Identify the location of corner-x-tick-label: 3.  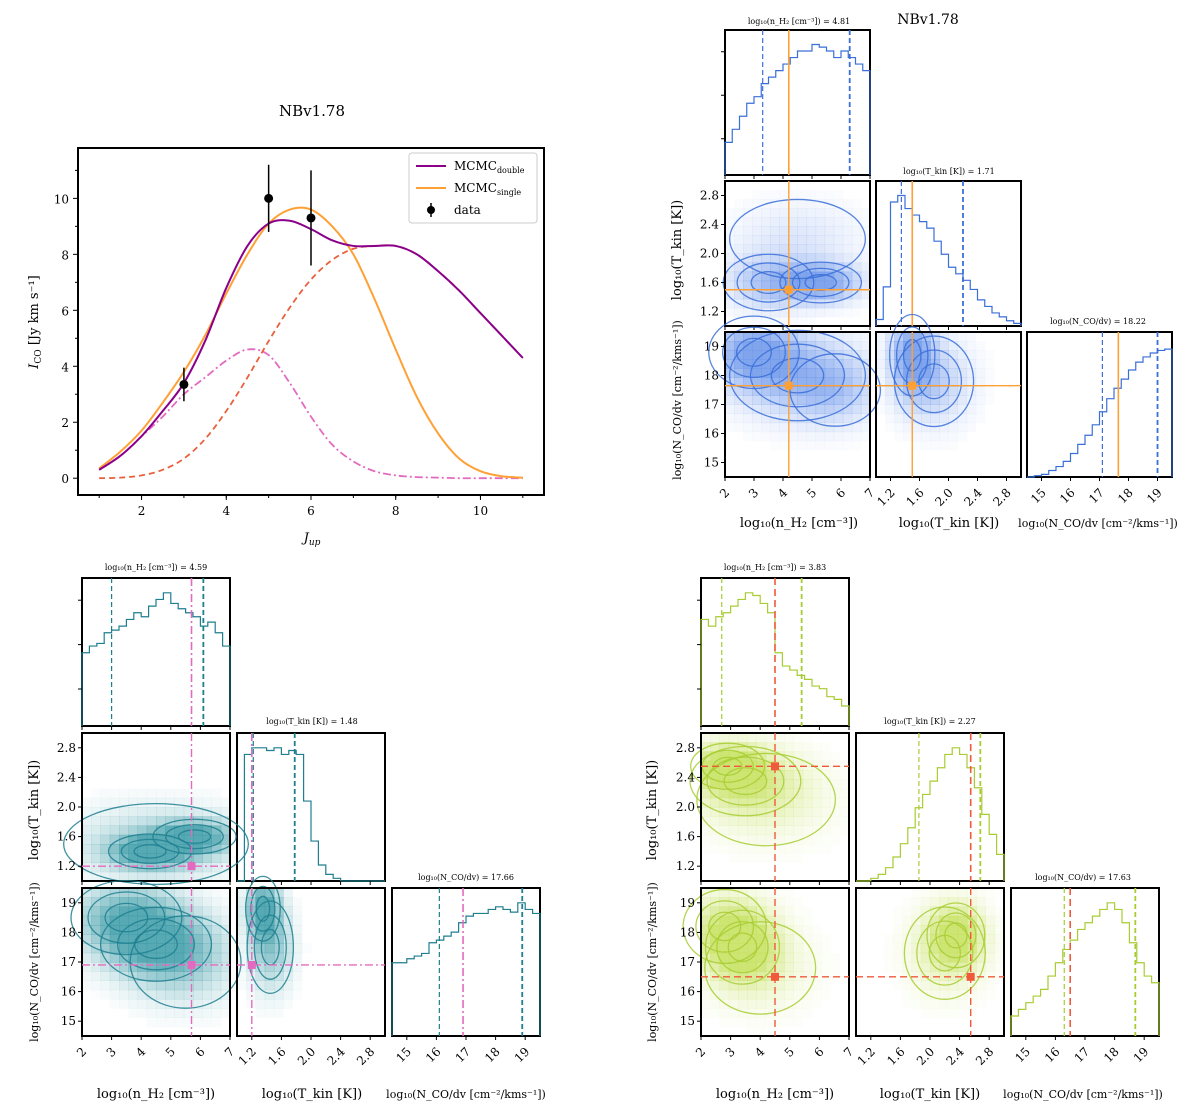
(111, 1052).